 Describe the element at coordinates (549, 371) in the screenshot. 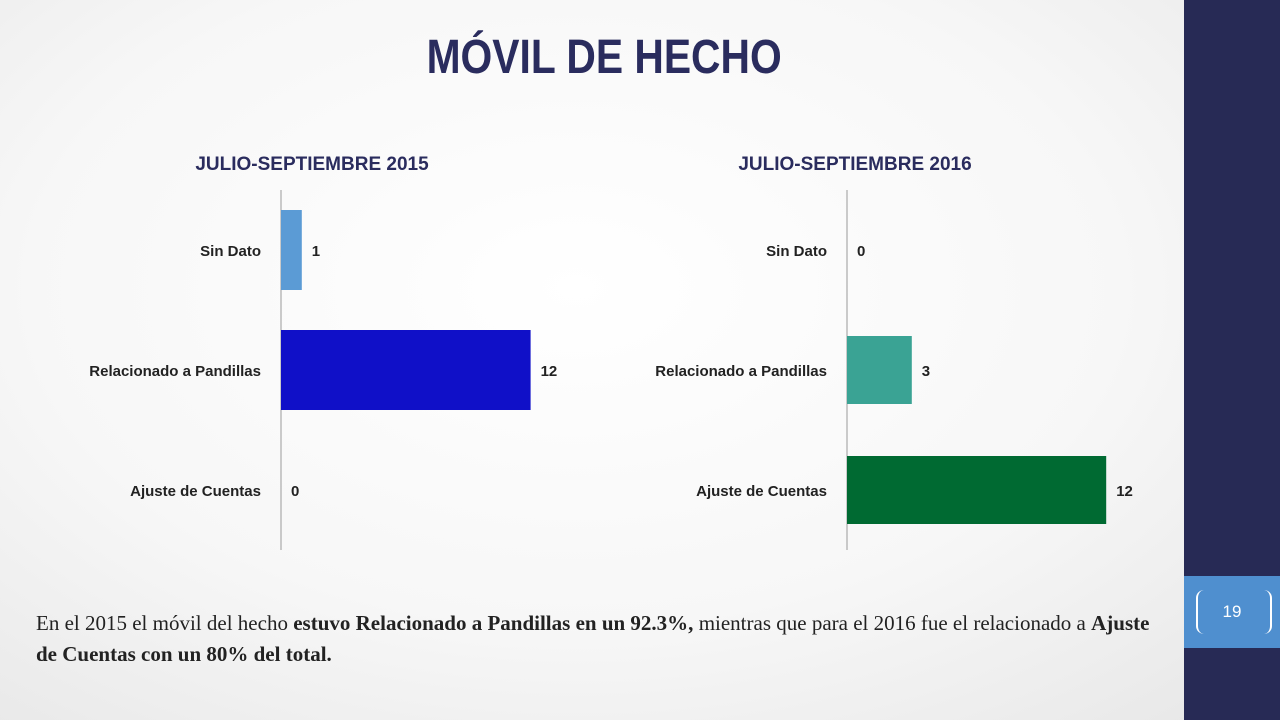

I see `data-label-1-2: 12` at that location.